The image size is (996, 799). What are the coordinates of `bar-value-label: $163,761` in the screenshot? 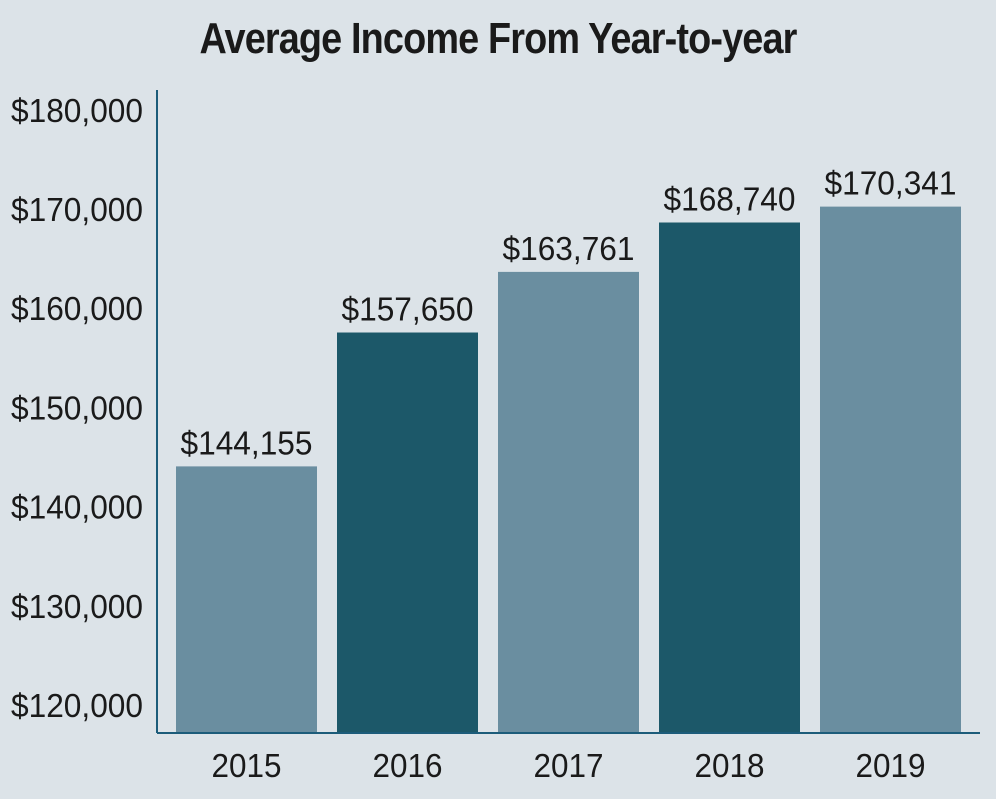 It's located at (569, 248).